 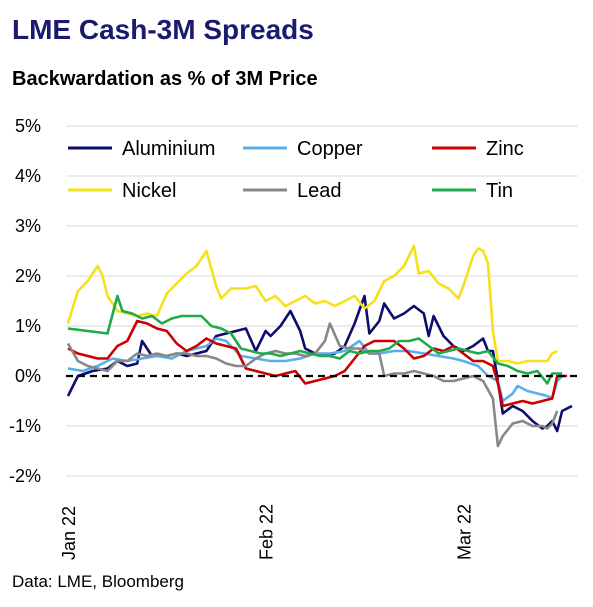 I want to click on y-tick-label: 2%, so click(x=28, y=276).